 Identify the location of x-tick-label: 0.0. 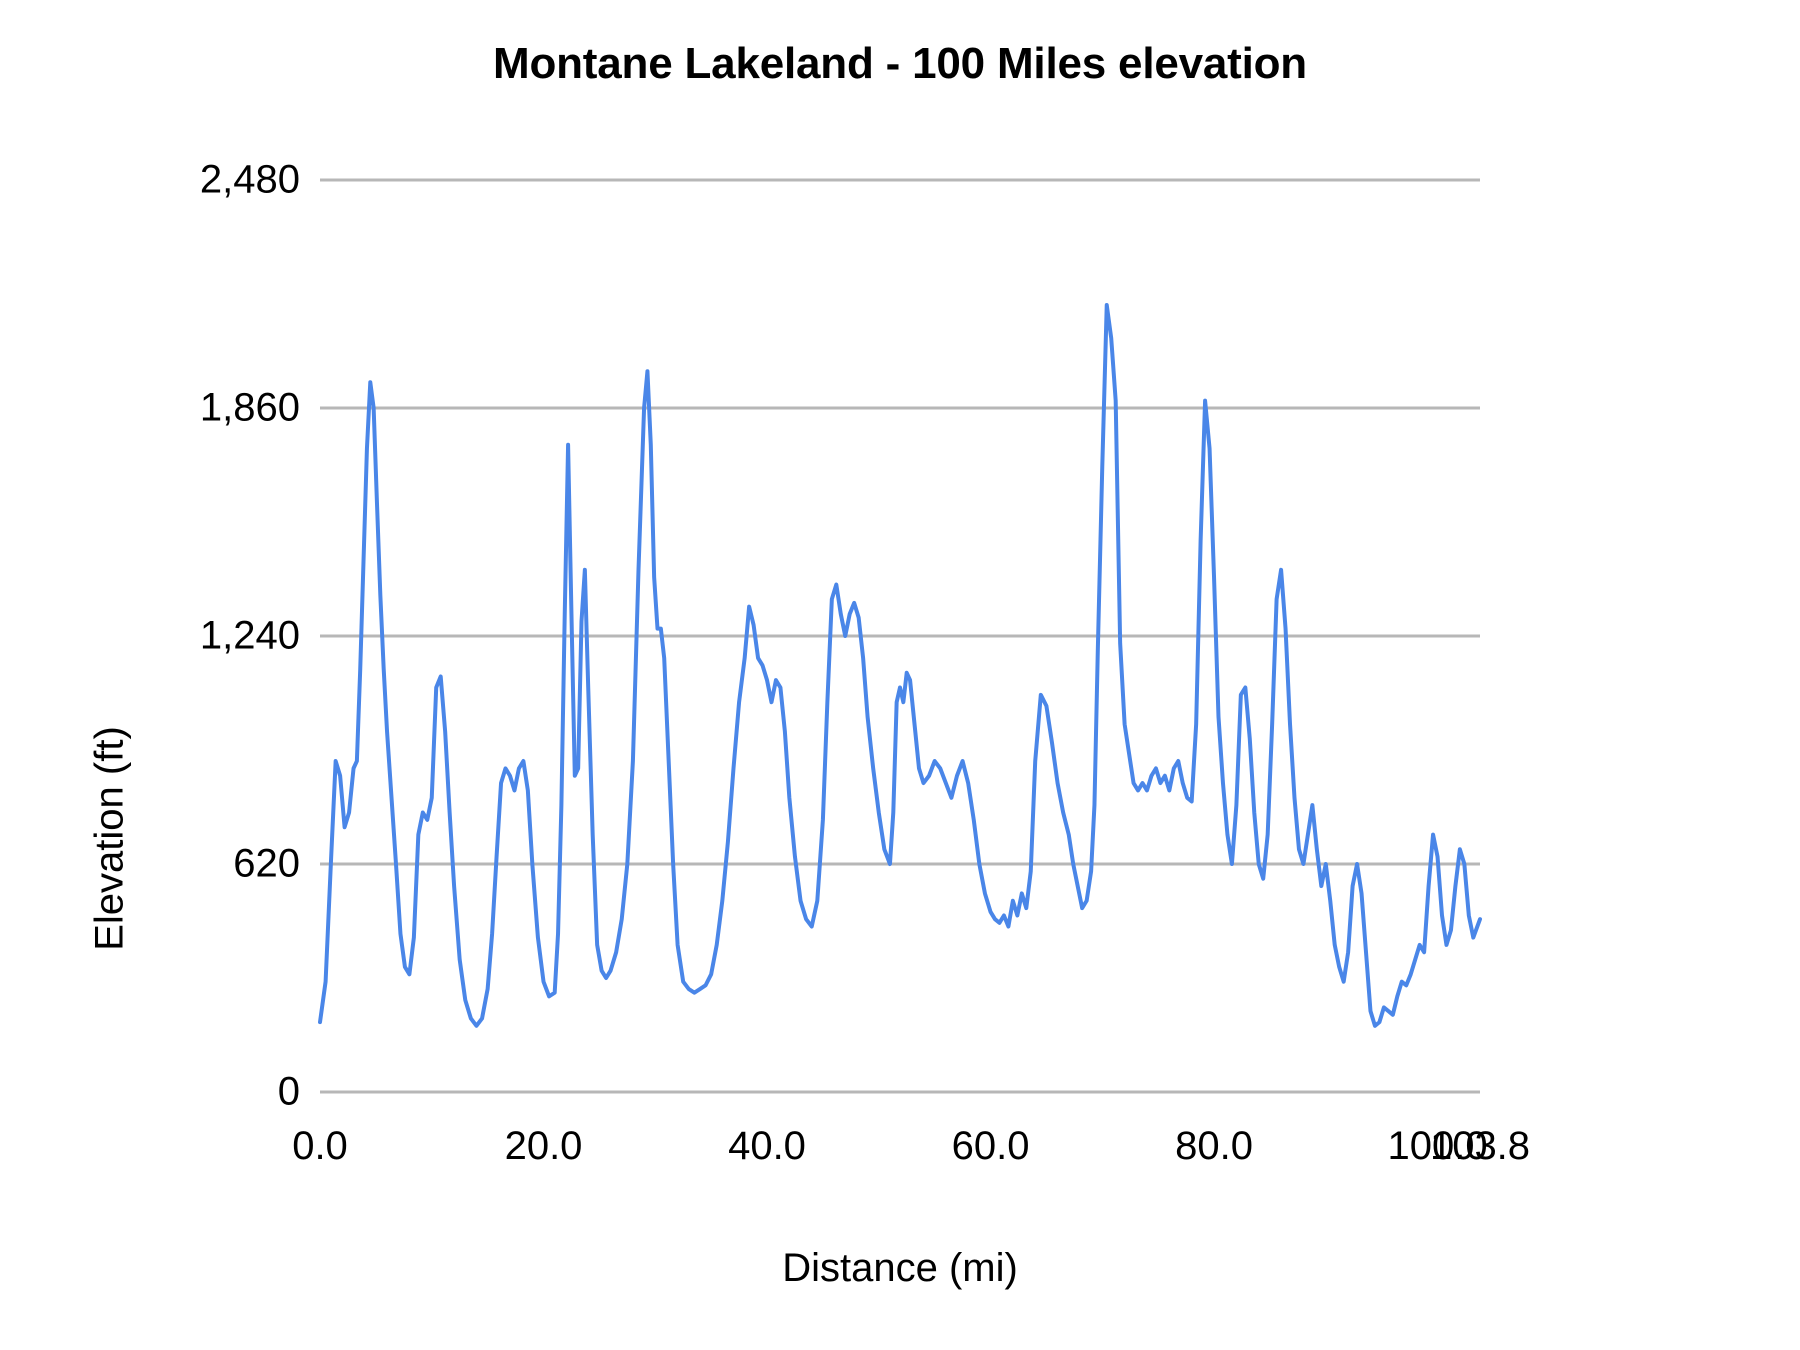
(320, 1146).